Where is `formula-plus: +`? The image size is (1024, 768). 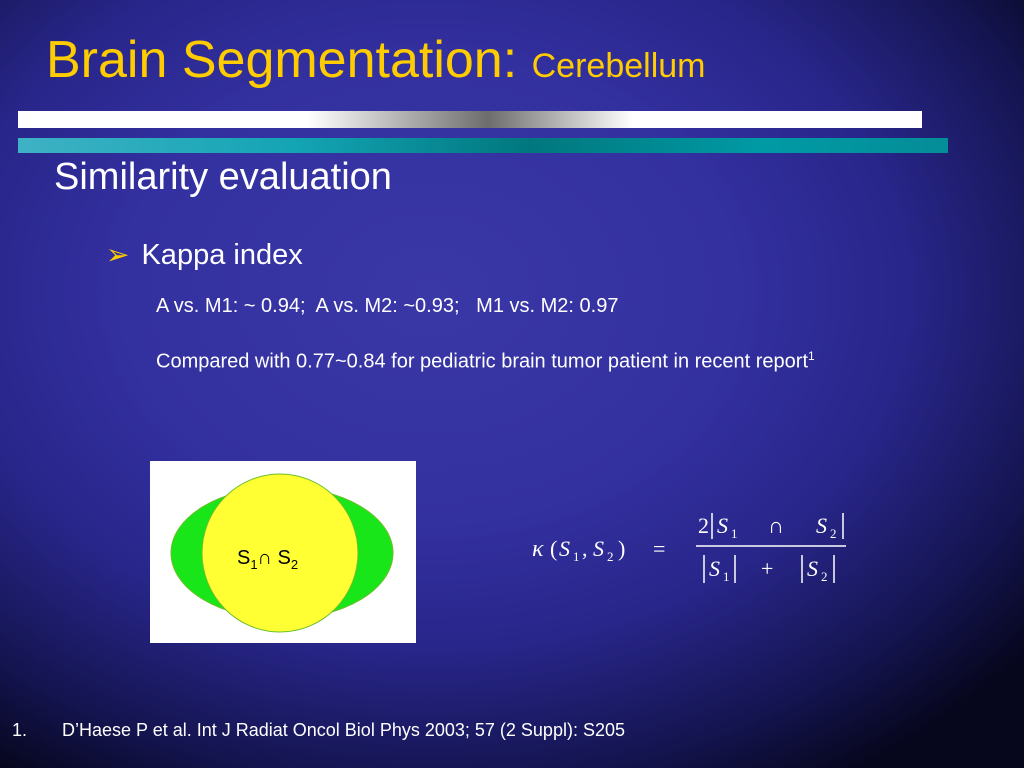
formula-plus: + is located at coordinates (767, 568).